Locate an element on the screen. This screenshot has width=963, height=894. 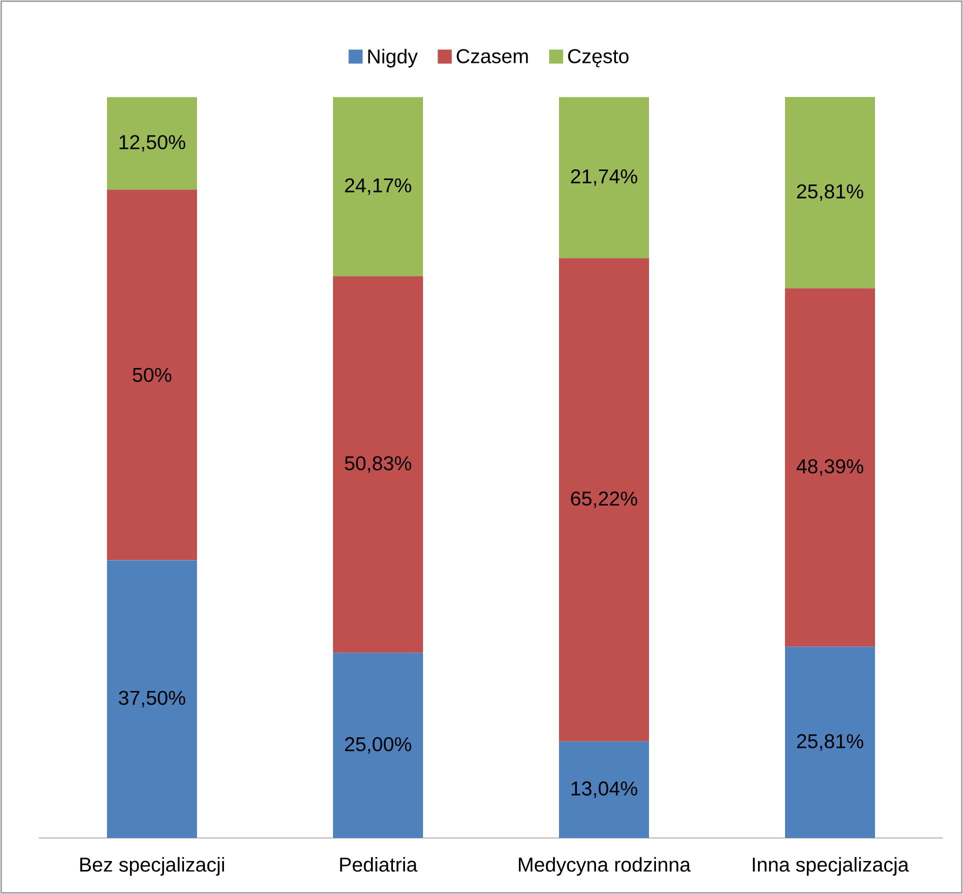
legend-label: Nigdy is located at coordinates (393, 58).